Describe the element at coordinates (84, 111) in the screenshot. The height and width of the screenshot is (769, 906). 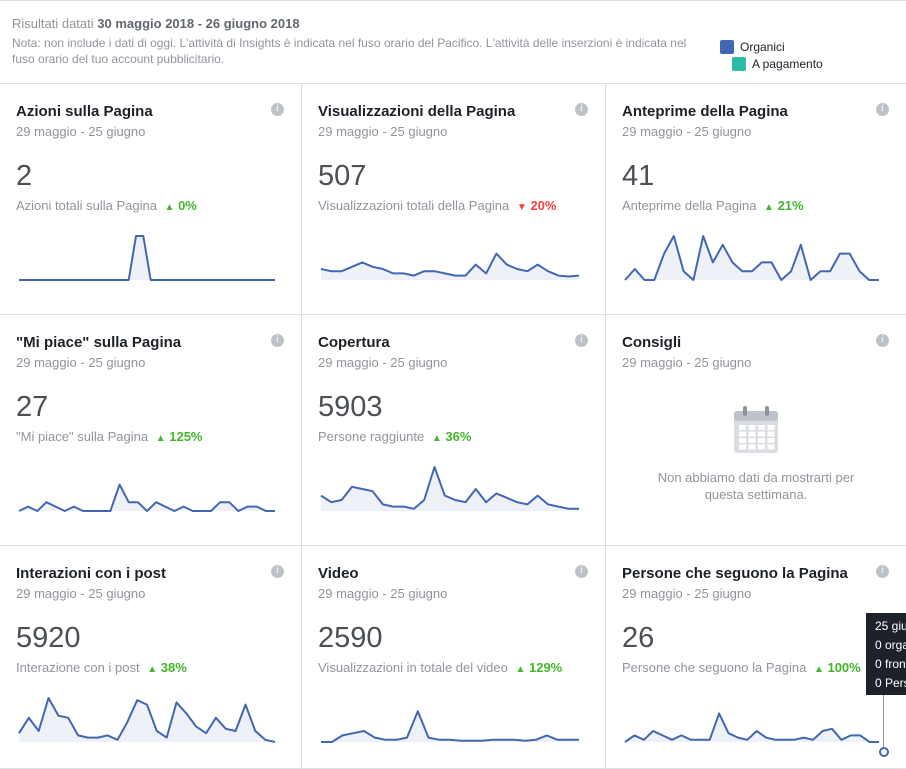
I see `card-title: Azioni sulla Pagina` at that location.